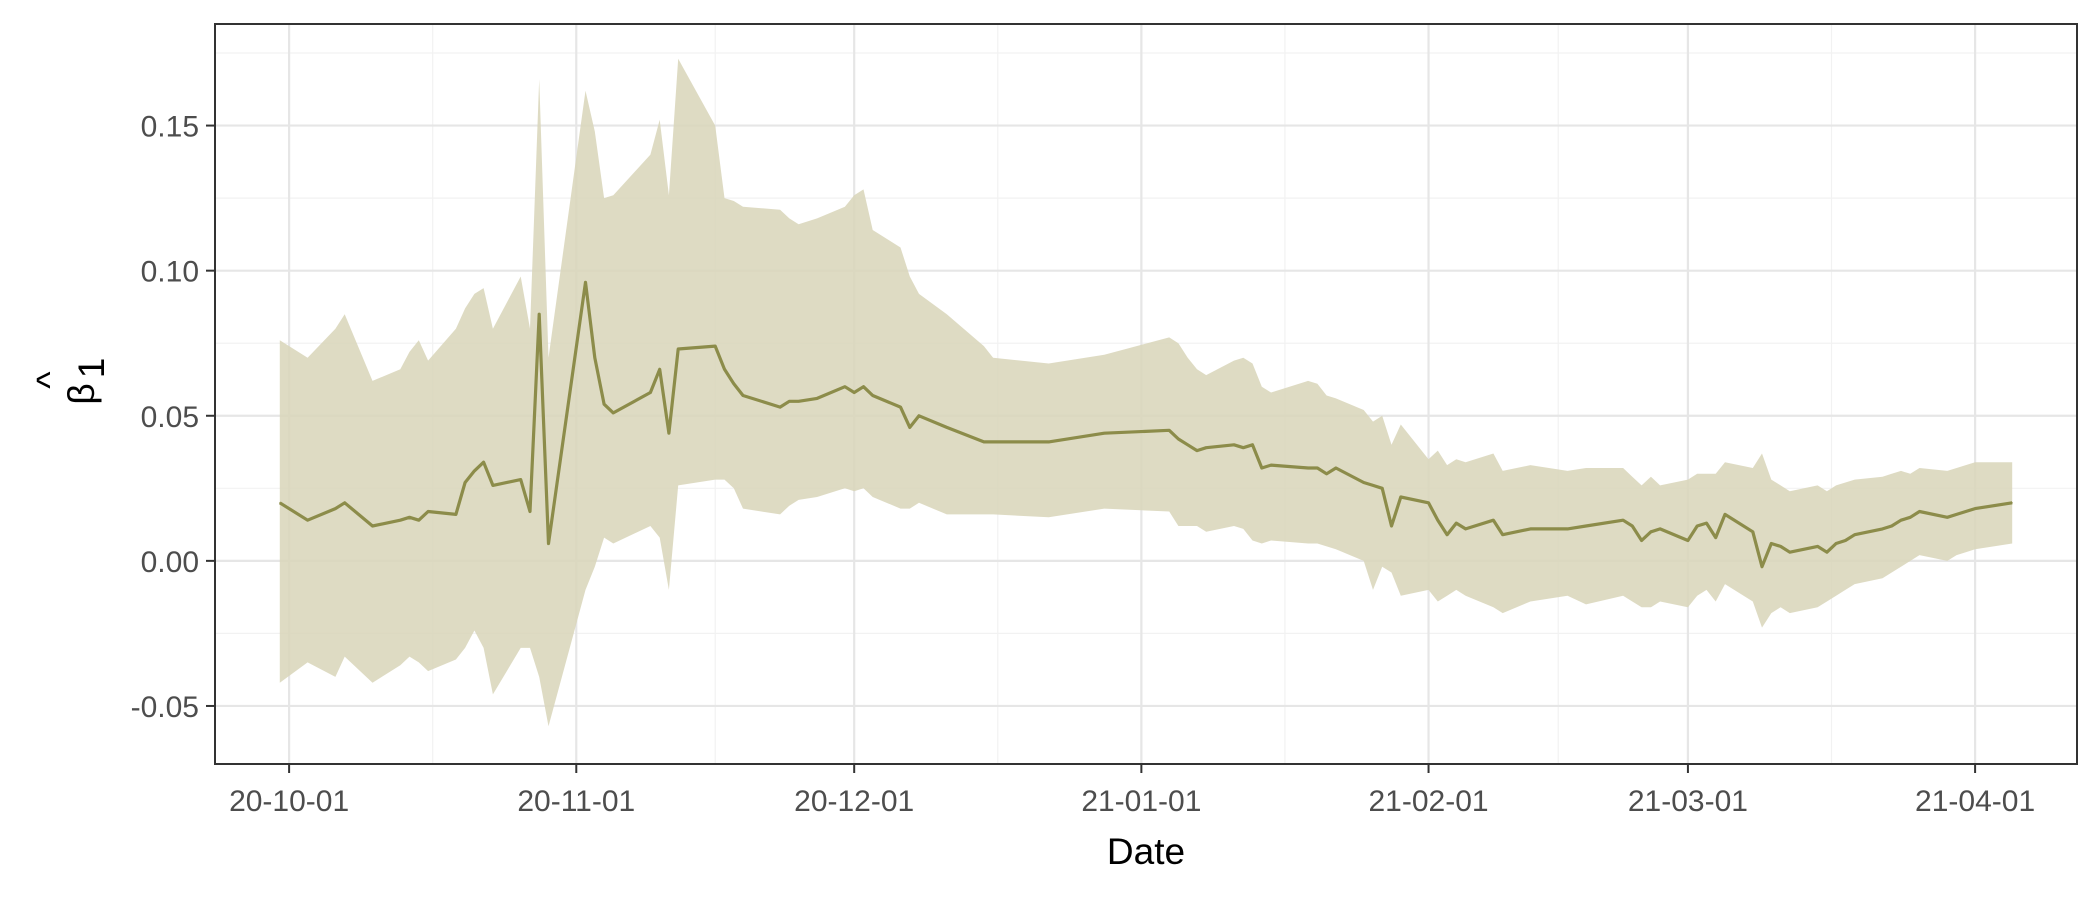 This screenshot has width=2100, height=900. I want to click on y-axis-title-hat: ^, so click(49, 380).